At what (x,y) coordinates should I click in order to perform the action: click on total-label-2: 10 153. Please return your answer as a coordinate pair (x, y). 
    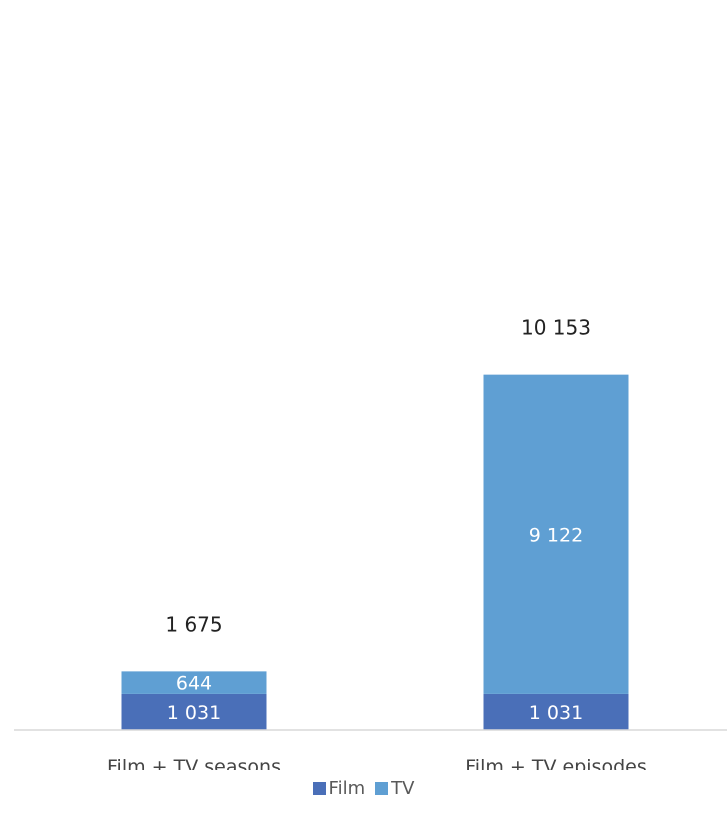
    Looking at the image, I should click on (556, 328).